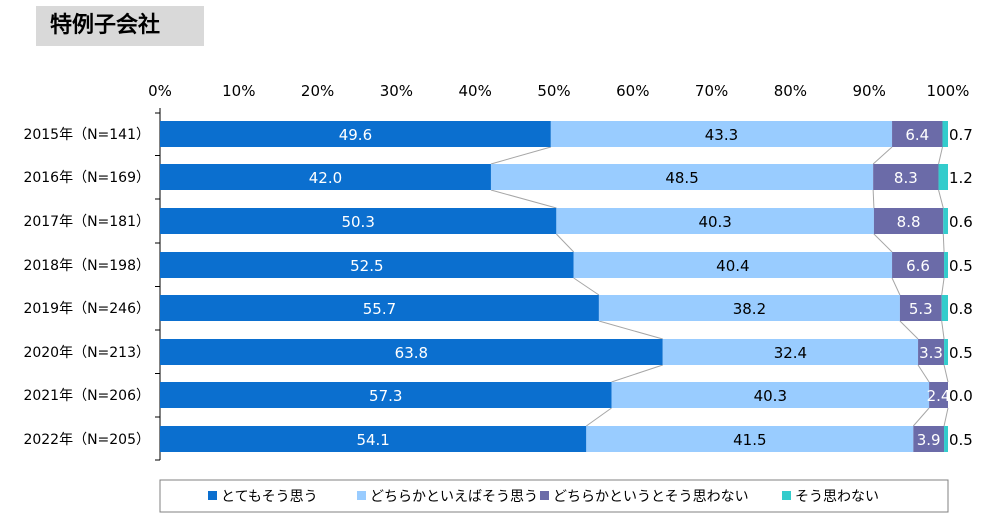 Image resolution: width=1000 pixels, height=520 pixels. Describe the element at coordinates (86, 178) in the screenshot. I see `category-label: 2016年（N=169）` at that location.